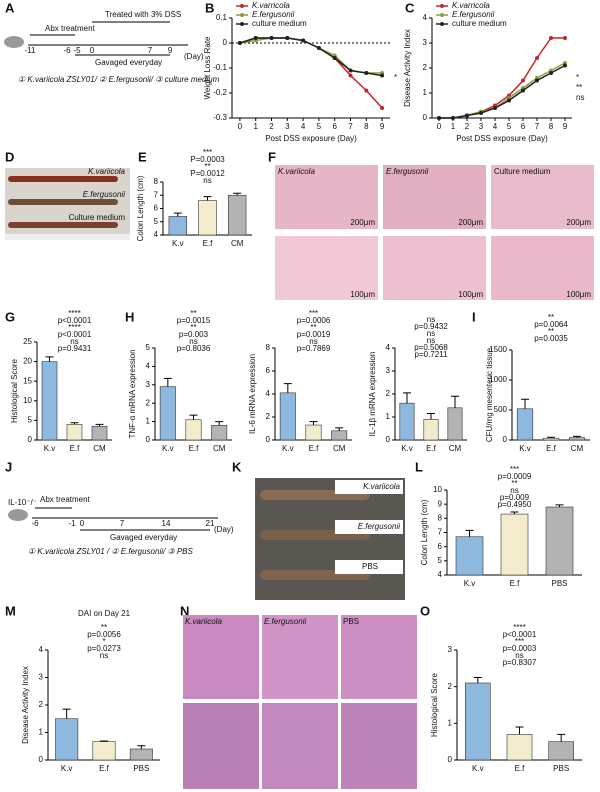 The width and height of the screenshot is (600, 792). I want to click on label: E.fergusonii, so click(104, 194).